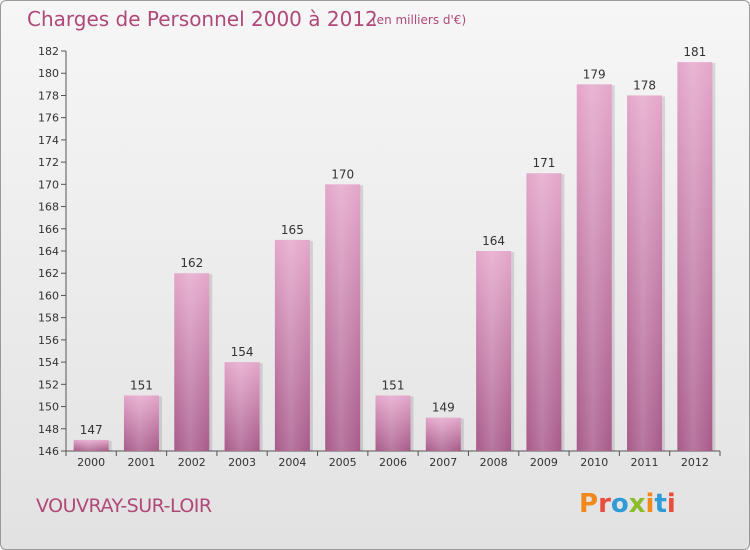 Image resolution: width=750 pixels, height=550 pixels. I want to click on y-tick-label: 166, so click(48, 229).